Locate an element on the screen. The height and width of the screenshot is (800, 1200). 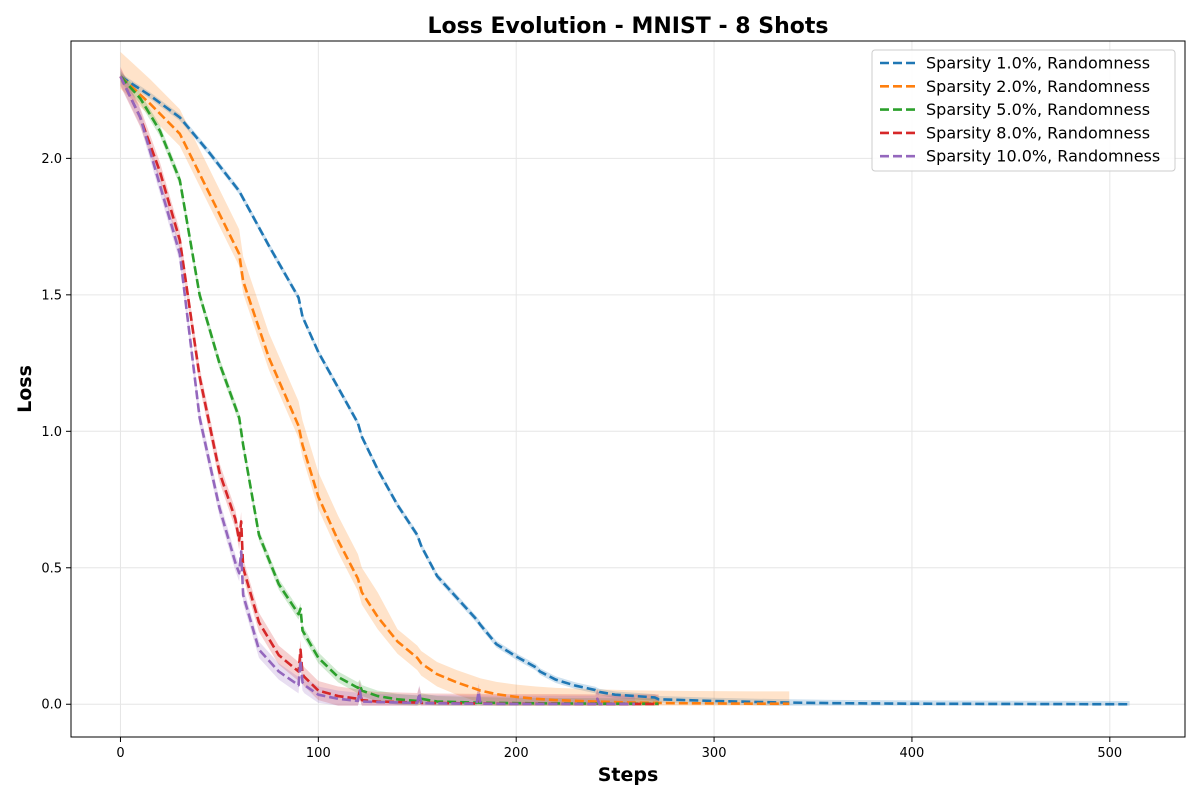
y-axis-title: Loss is located at coordinates (25, 389).